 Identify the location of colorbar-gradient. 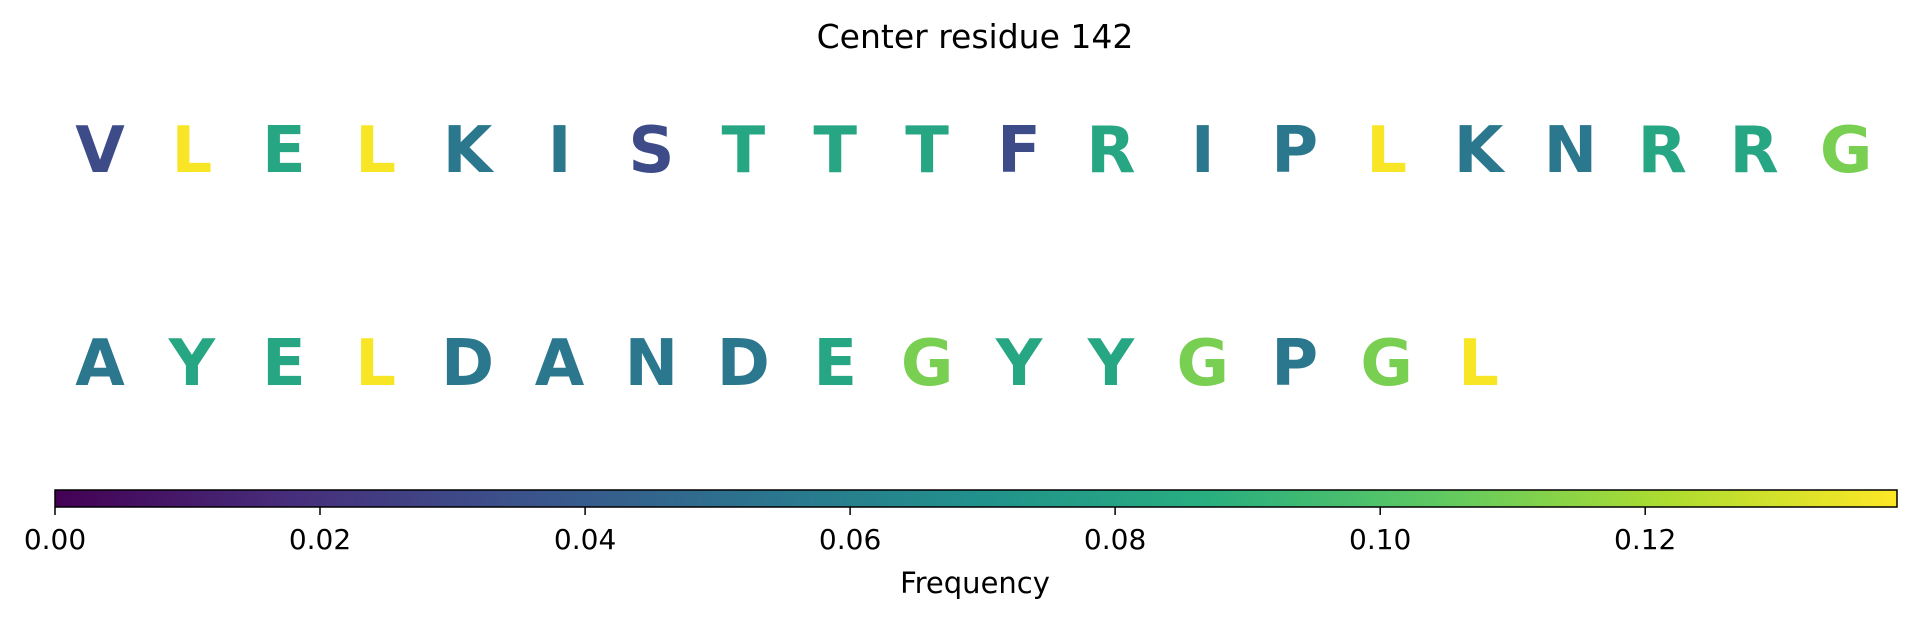
(976, 498).